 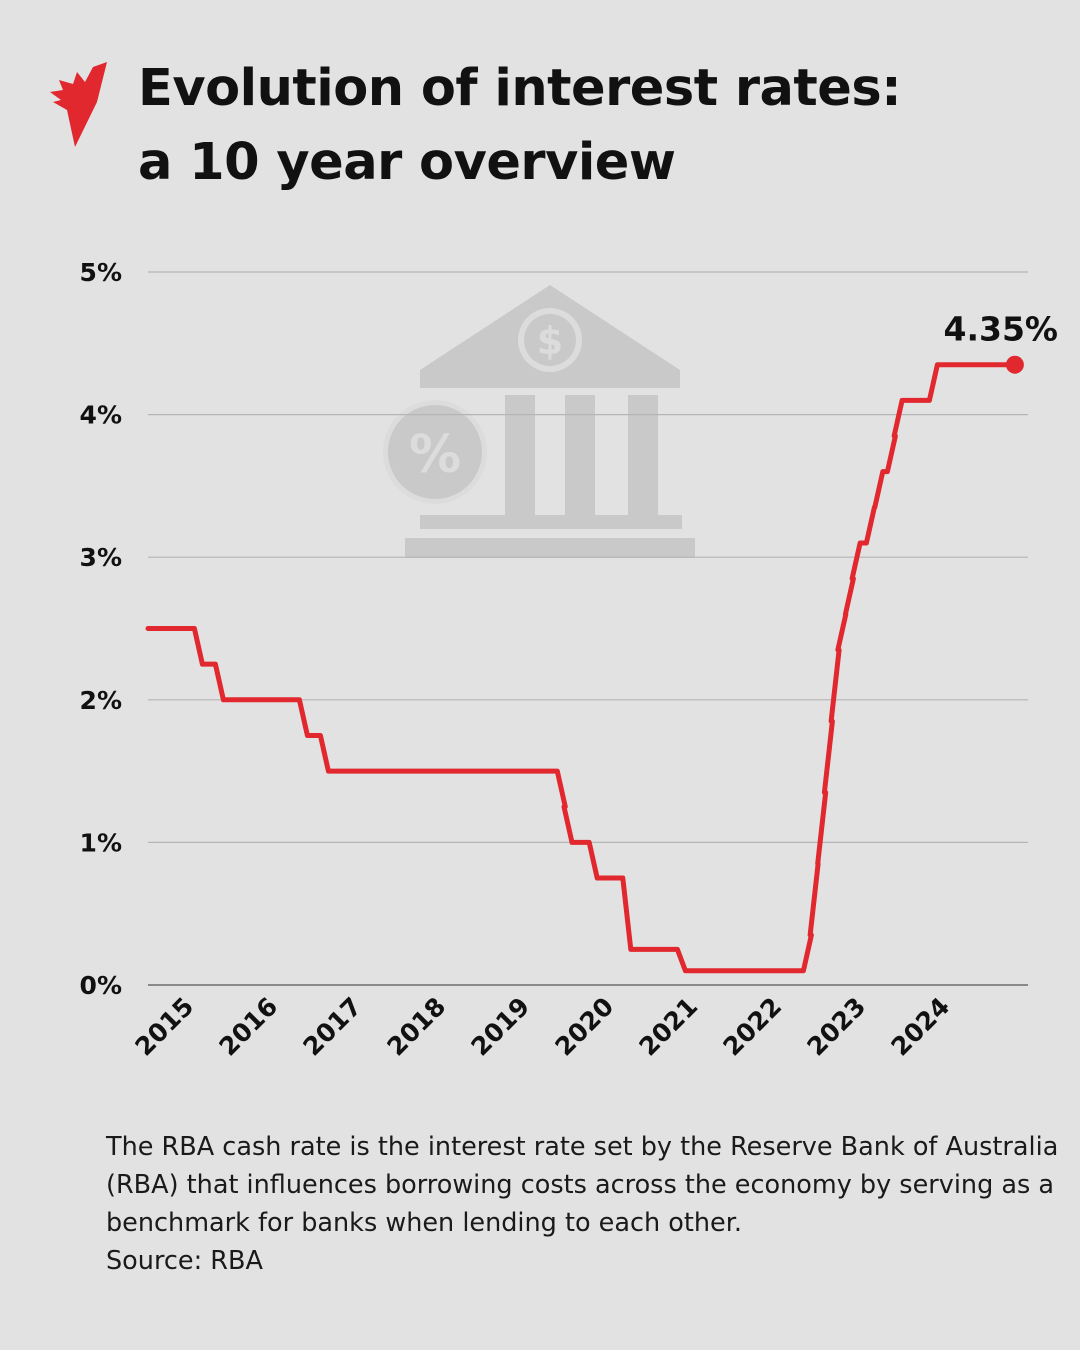 I want to click on title-line-1: Evolution of interest rates:, so click(x=520, y=88).